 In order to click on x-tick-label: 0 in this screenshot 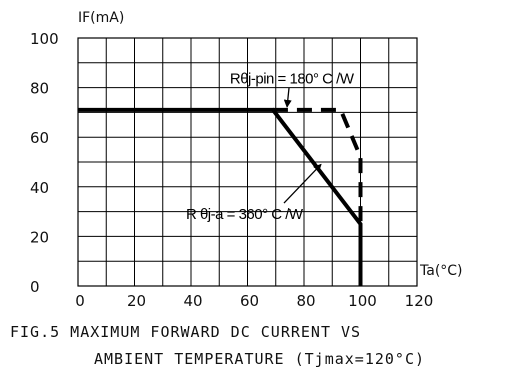, I will do `click(80, 301)`.